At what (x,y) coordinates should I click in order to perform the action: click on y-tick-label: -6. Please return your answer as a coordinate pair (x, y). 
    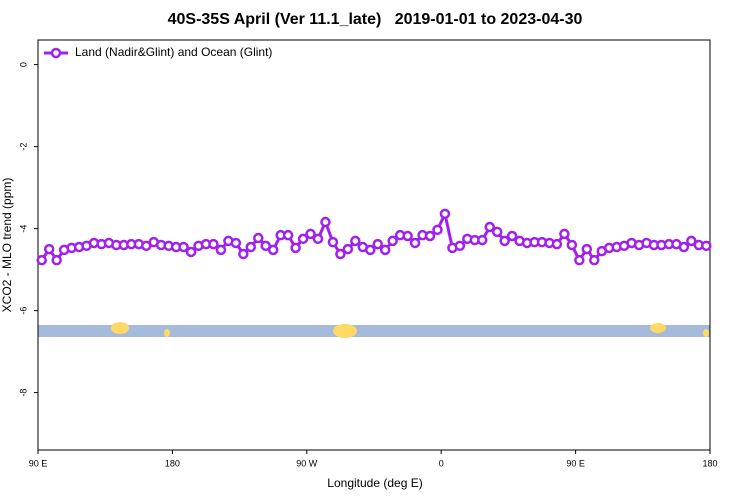
    Looking at the image, I should click on (23, 311).